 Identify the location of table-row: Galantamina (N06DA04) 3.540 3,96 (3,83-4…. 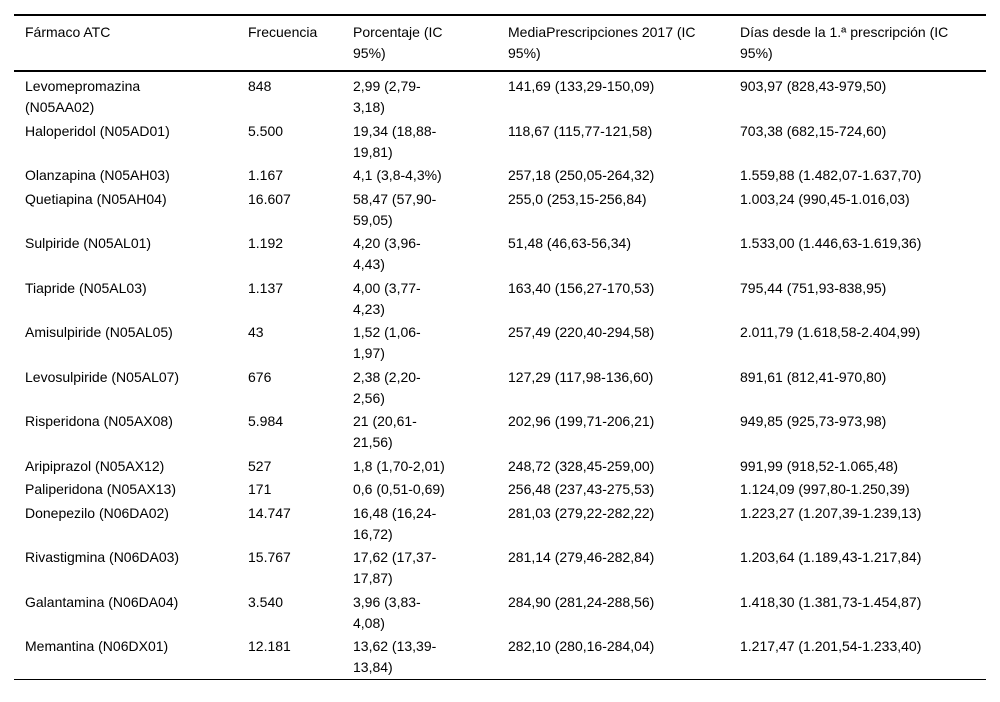
(500, 612).